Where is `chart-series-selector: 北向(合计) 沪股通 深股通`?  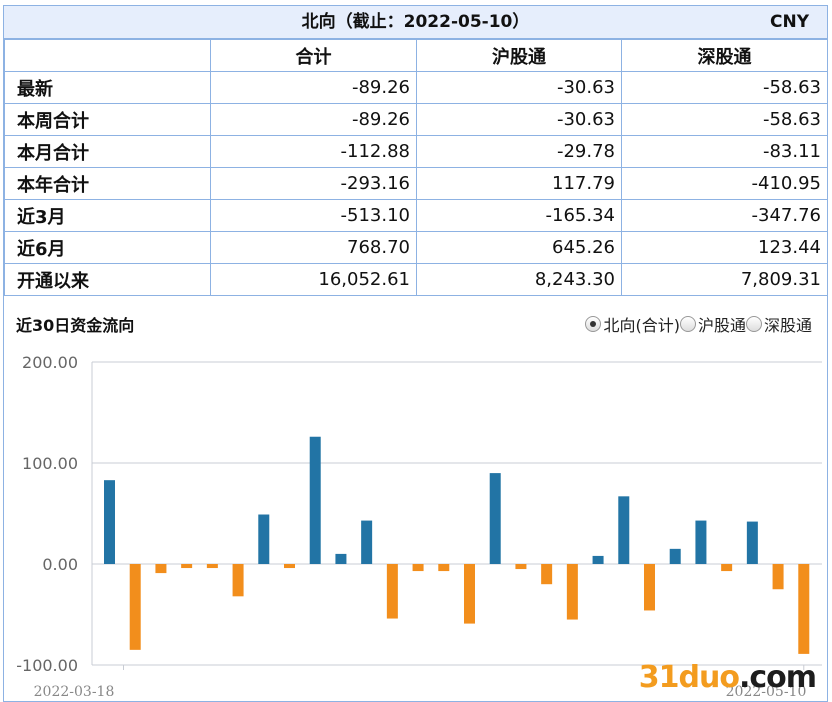
chart-series-selector: 北向(合计) 沪股通 深股通 is located at coordinates (698, 324).